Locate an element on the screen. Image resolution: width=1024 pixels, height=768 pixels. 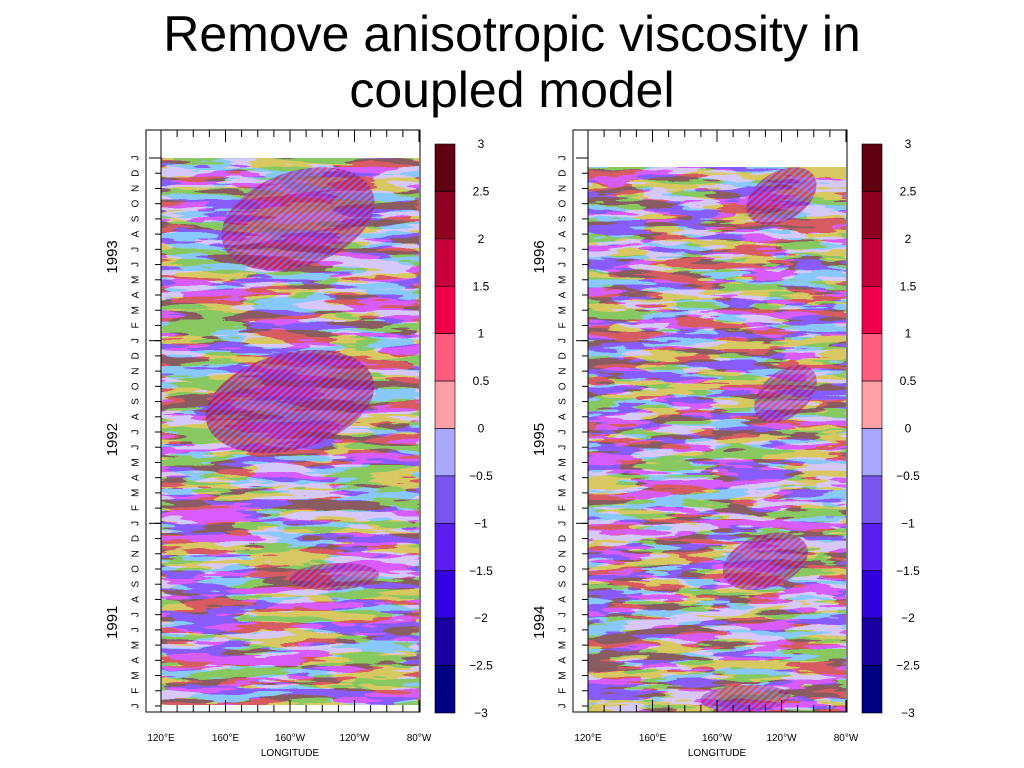
slide-title-line-2: coupled model is located at coordinates (512, 90).